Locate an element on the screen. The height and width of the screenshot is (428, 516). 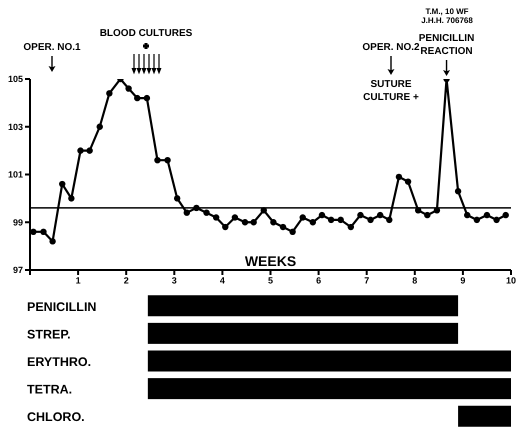
text: OPER. NO.1 is located at coordinates (52, 47).